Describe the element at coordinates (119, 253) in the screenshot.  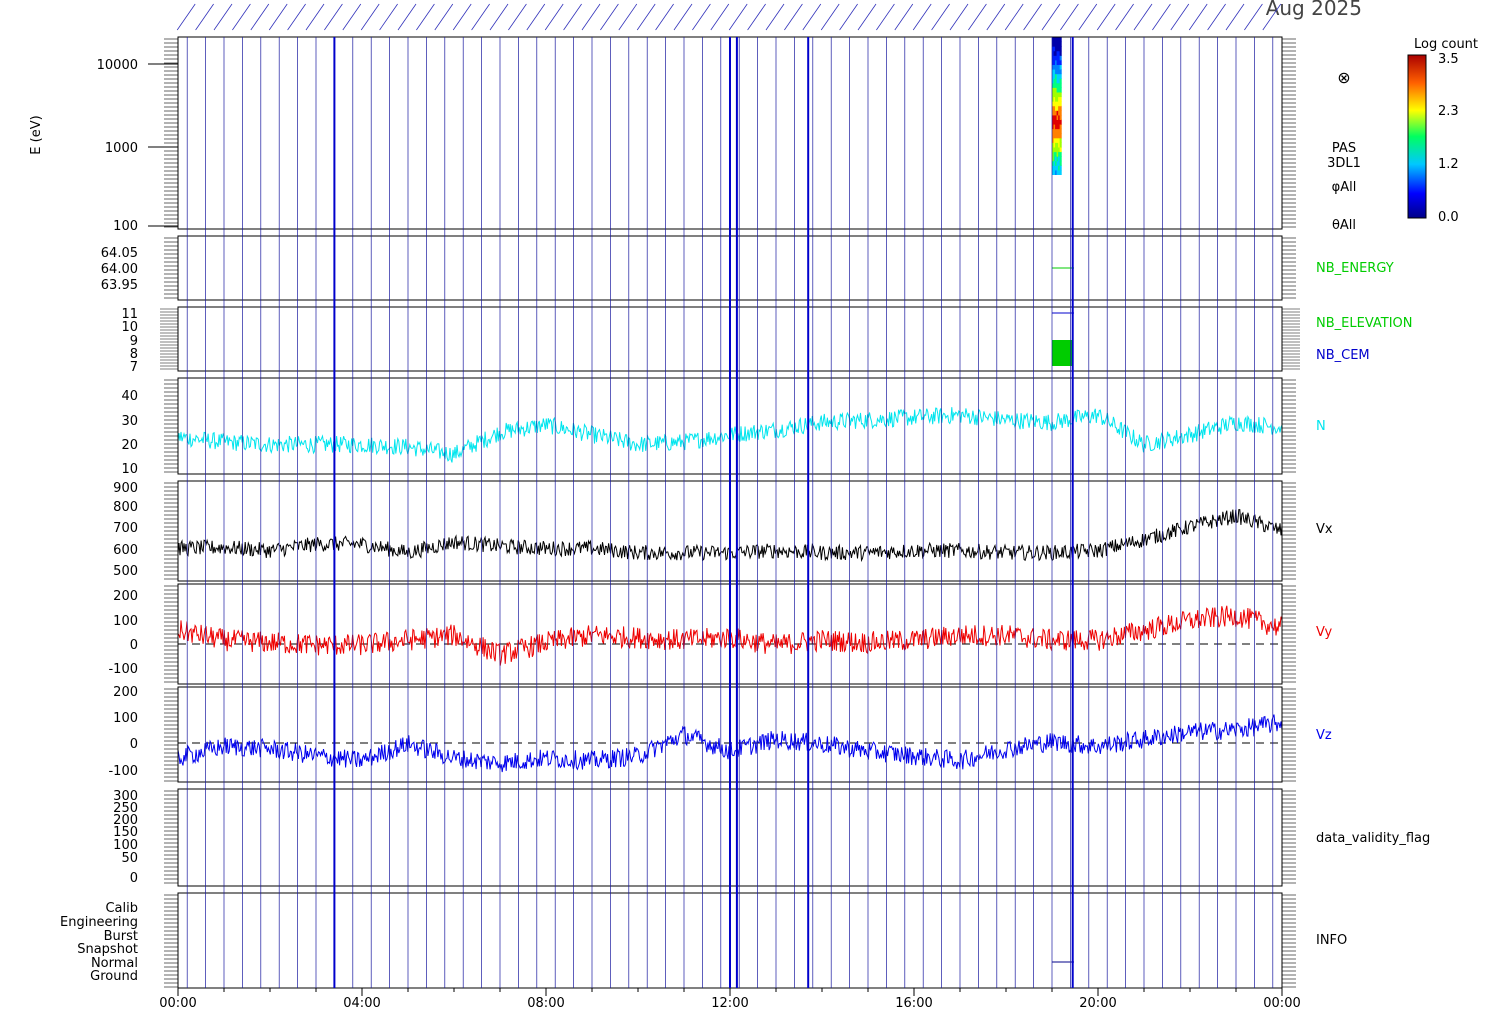
I see `y-tick-label: 64.05` at that location.